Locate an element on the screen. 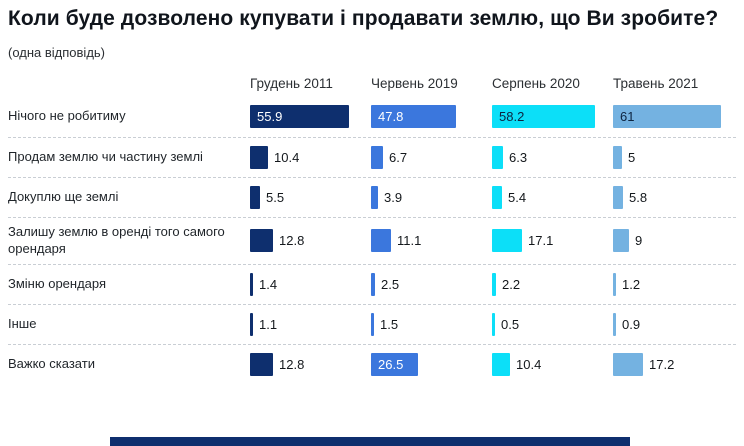 This screenshot has height=446, width=744. bar-value: 5.4 is located at coordinates (517, 197).